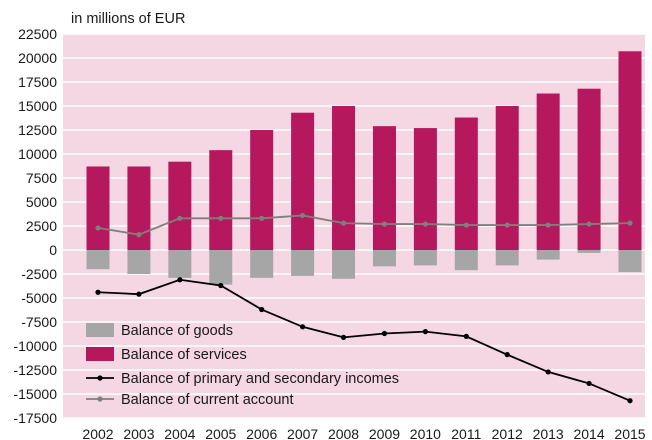 This screenshot has width=652, height=440. Describe the element at coordinates (53, 250) in the screenshot. I see `y-tick-label: 0` at that location.